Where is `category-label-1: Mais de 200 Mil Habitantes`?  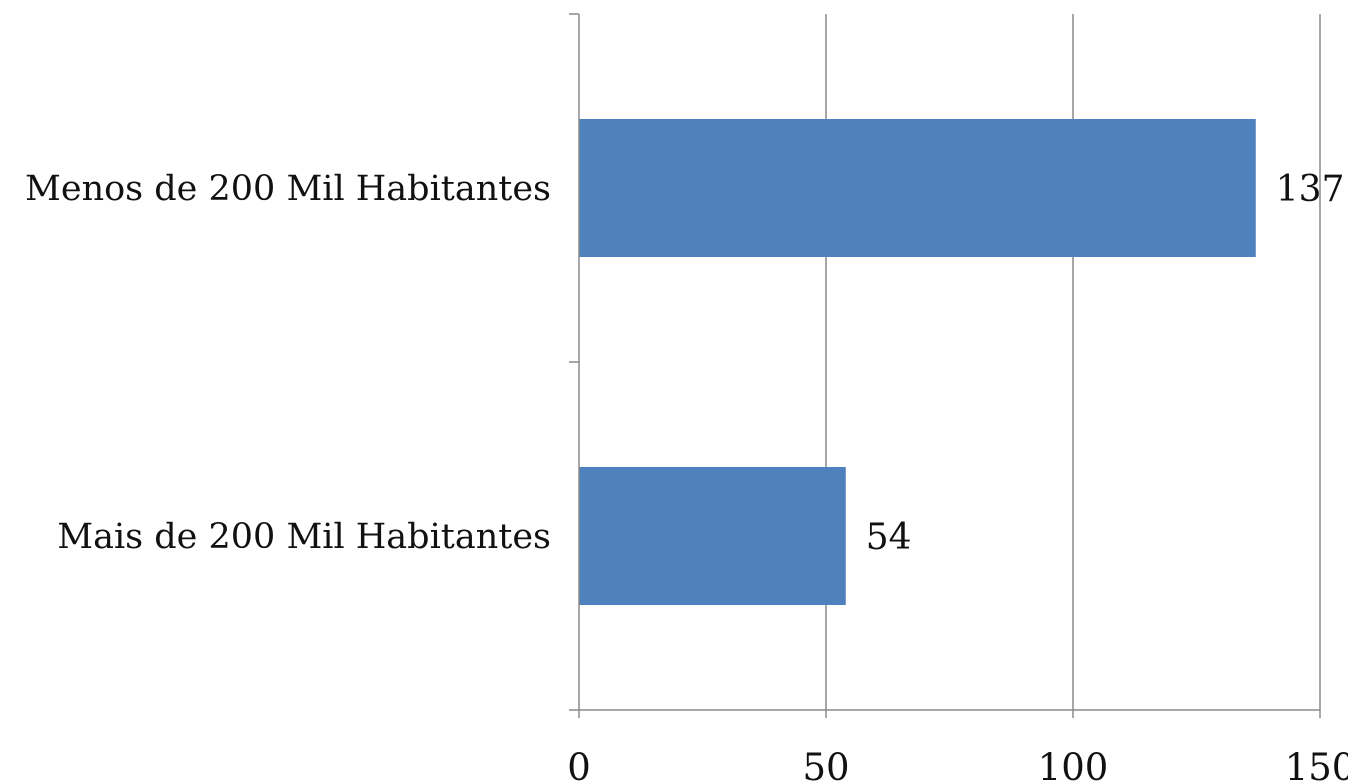
category-label-1: Mais de 200 Mil Habitantes is located at coordinates (304, 537).